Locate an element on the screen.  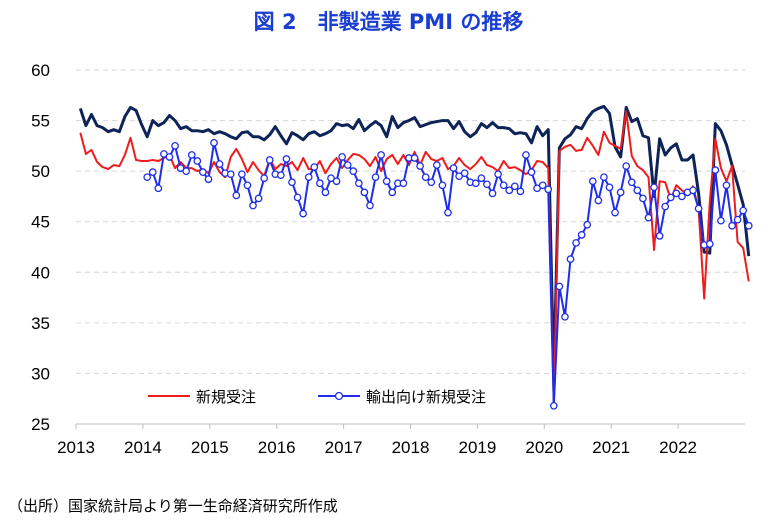
y-tick-label: 30 is located at coordinates (40, 373).